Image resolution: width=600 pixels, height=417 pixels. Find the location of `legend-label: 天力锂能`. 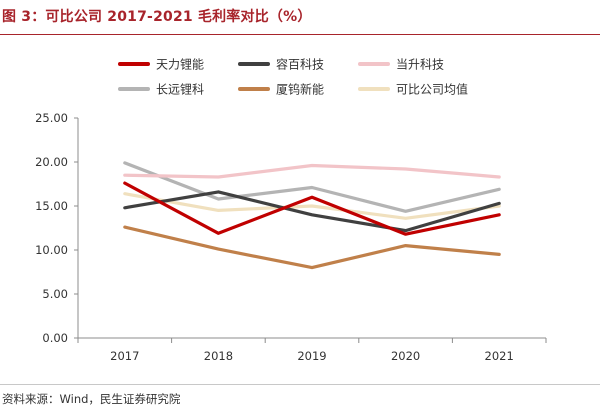

legend-label: 天力锂能 is located at coordinates (180, 64).